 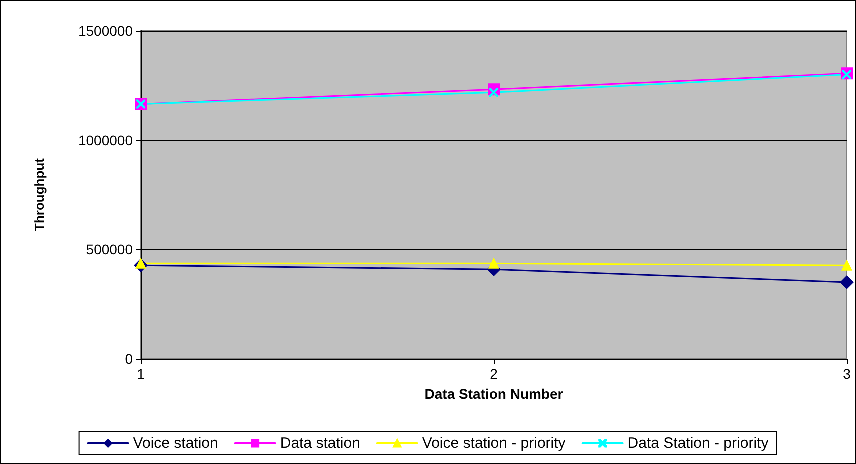 I want to click on x-tick-label: 3, so click(x=847, y=374).